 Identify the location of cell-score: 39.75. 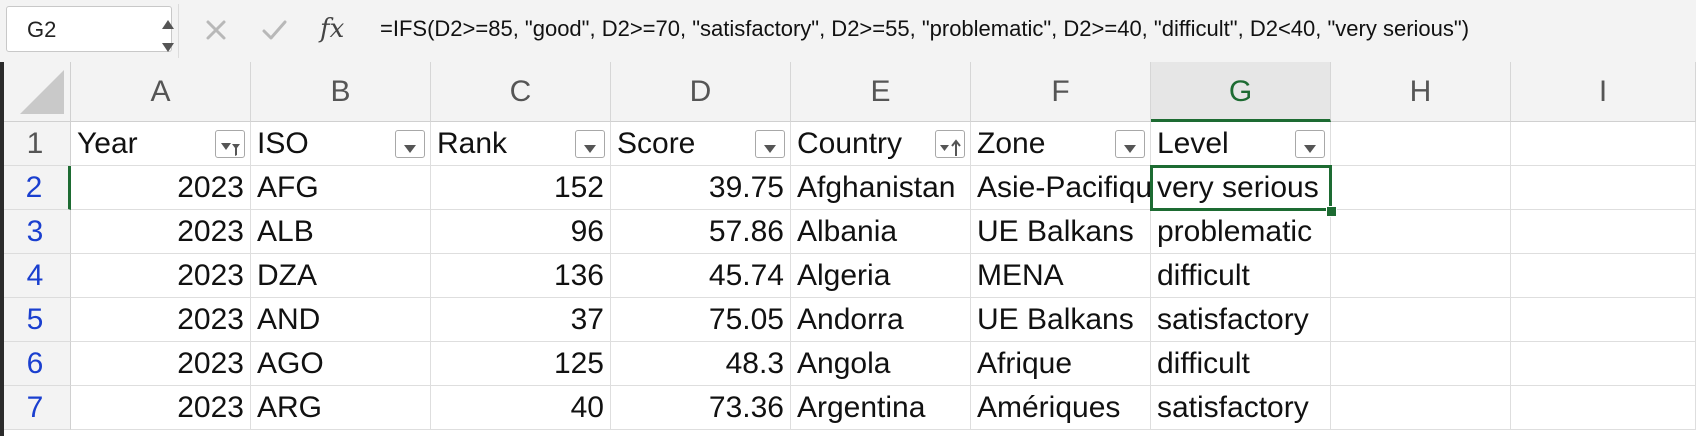
(701, 188).